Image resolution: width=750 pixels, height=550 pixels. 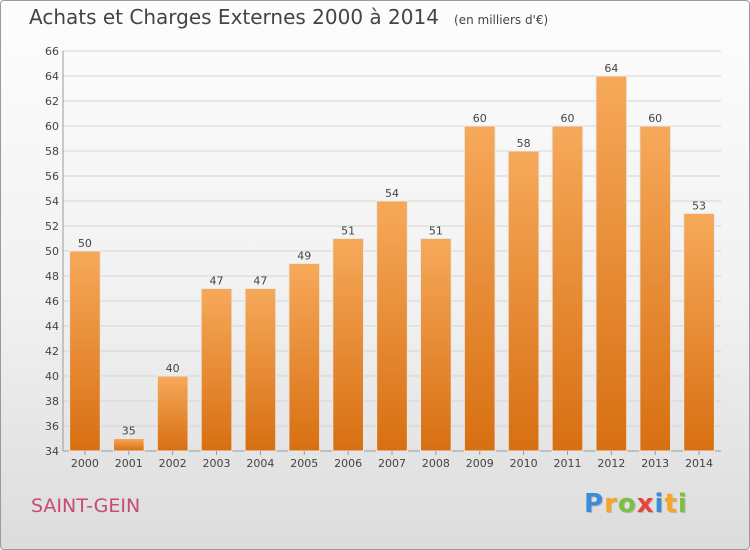 I want to click on x-tick-label: 2013, so click(x=655, y=463).